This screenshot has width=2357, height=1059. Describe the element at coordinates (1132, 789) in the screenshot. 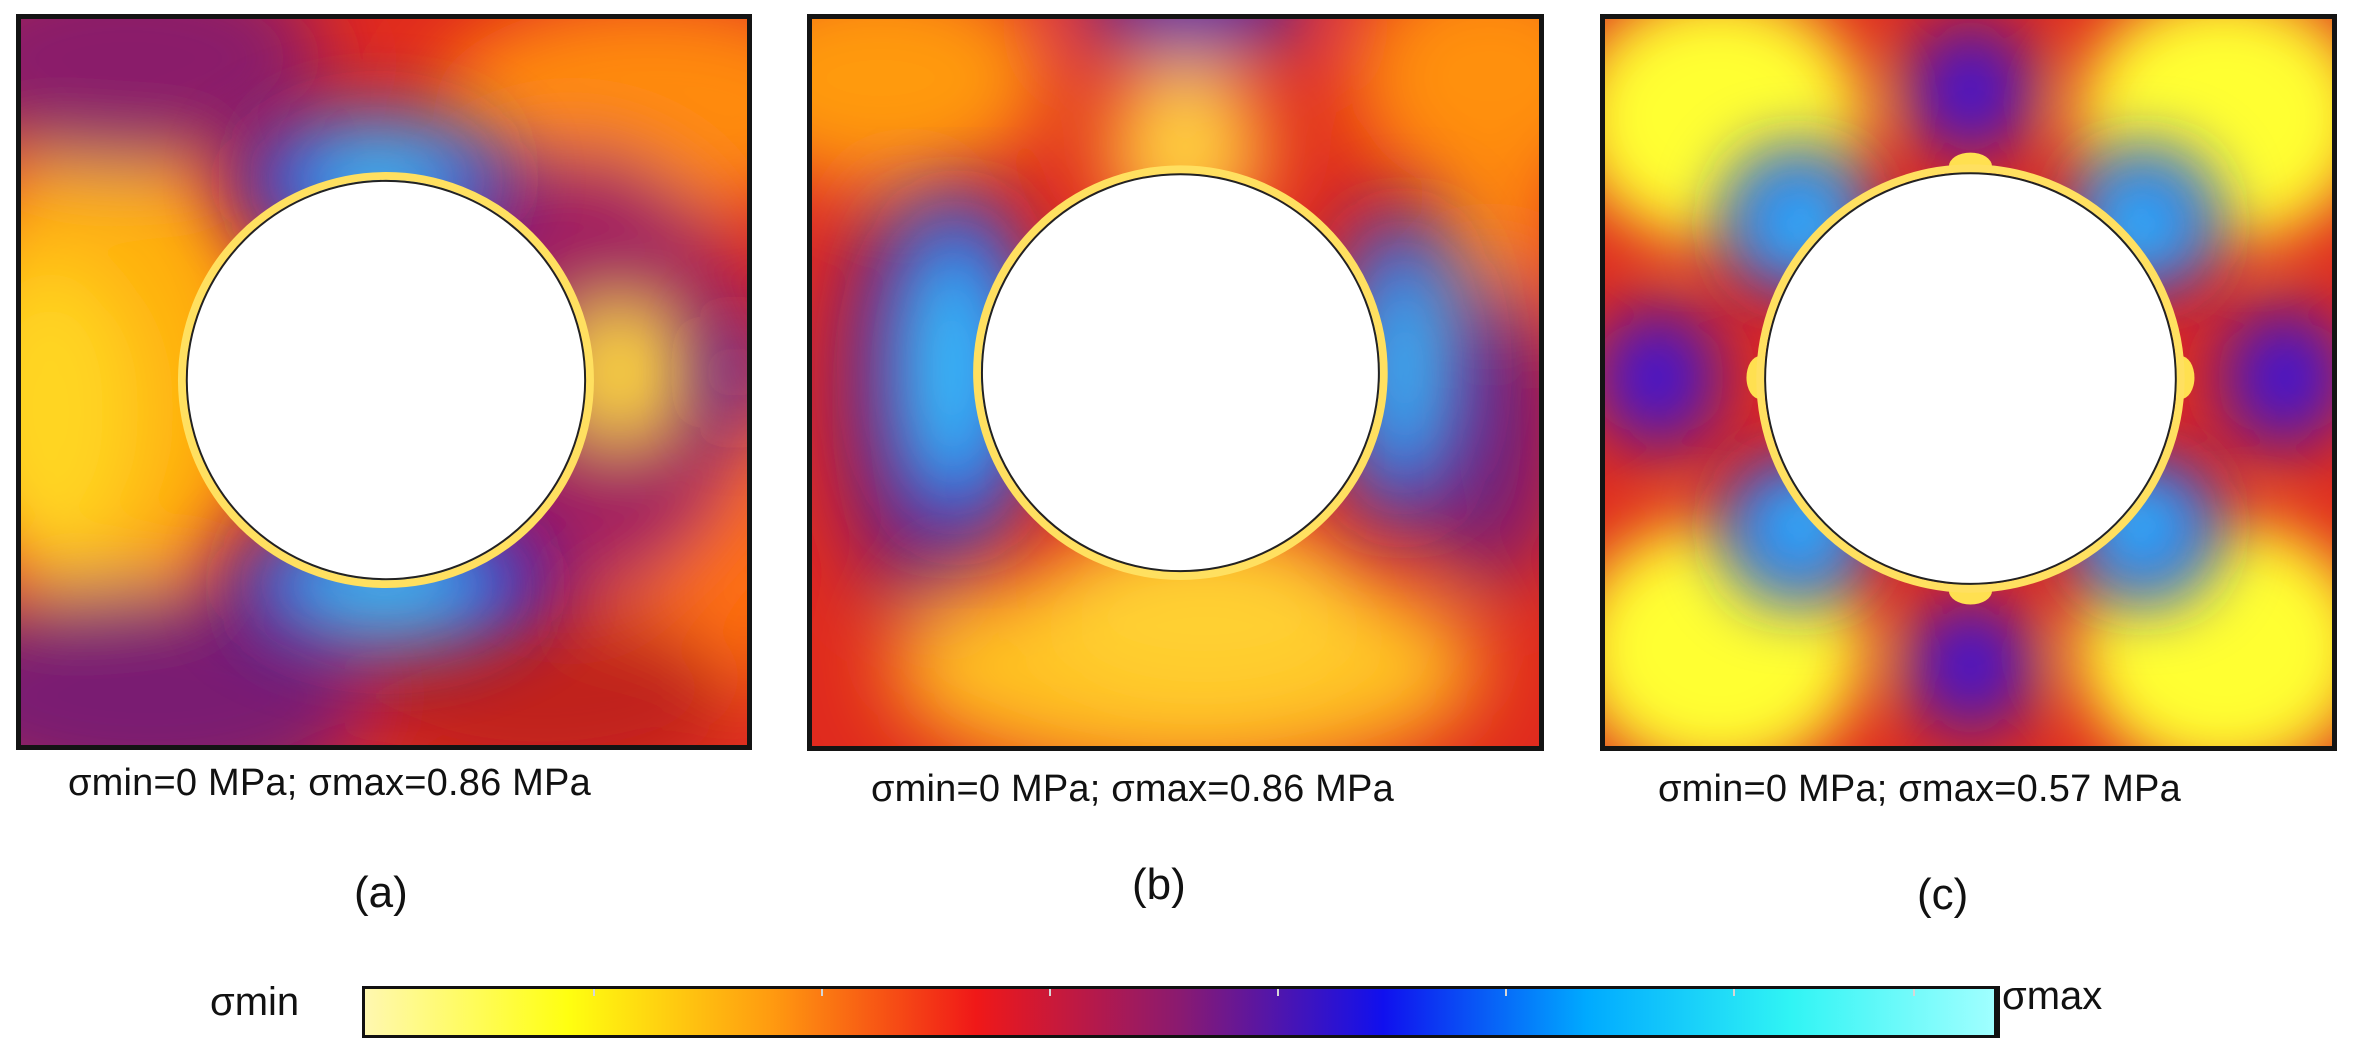

I see `caption-panel-b: σmin=0 MPa; σmax=0.86 MPa` at that location.